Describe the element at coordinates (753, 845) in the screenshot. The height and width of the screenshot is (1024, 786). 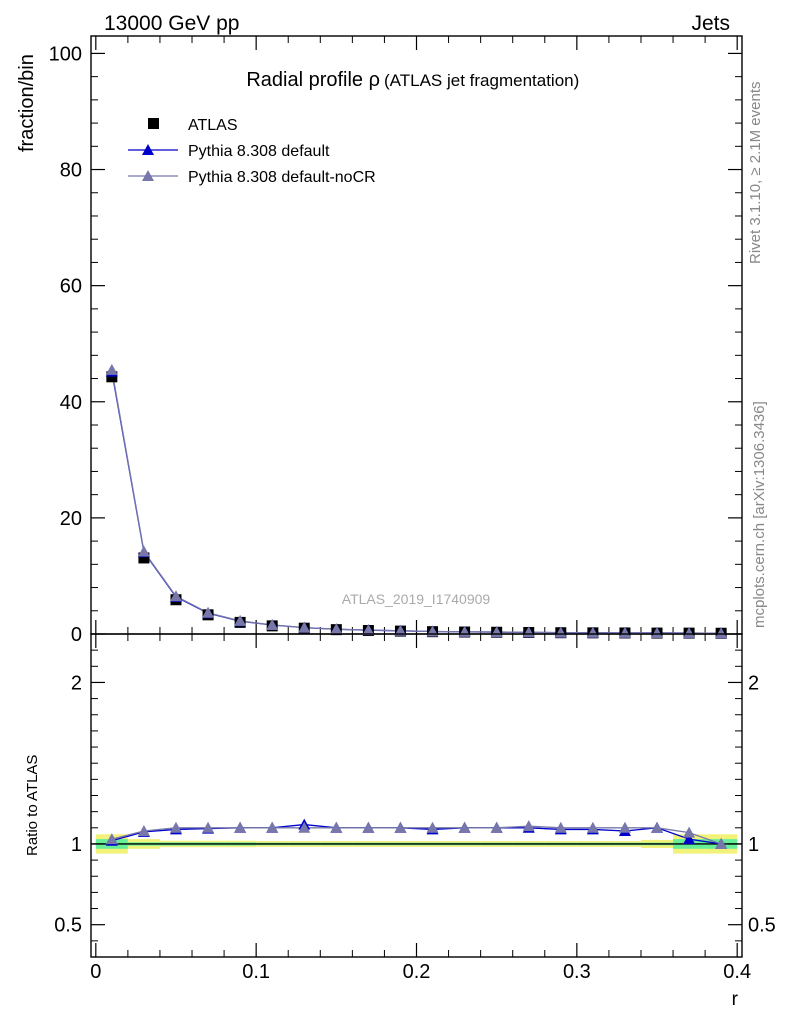
I see `ratio-y-tick-label-right: 1` at that location.